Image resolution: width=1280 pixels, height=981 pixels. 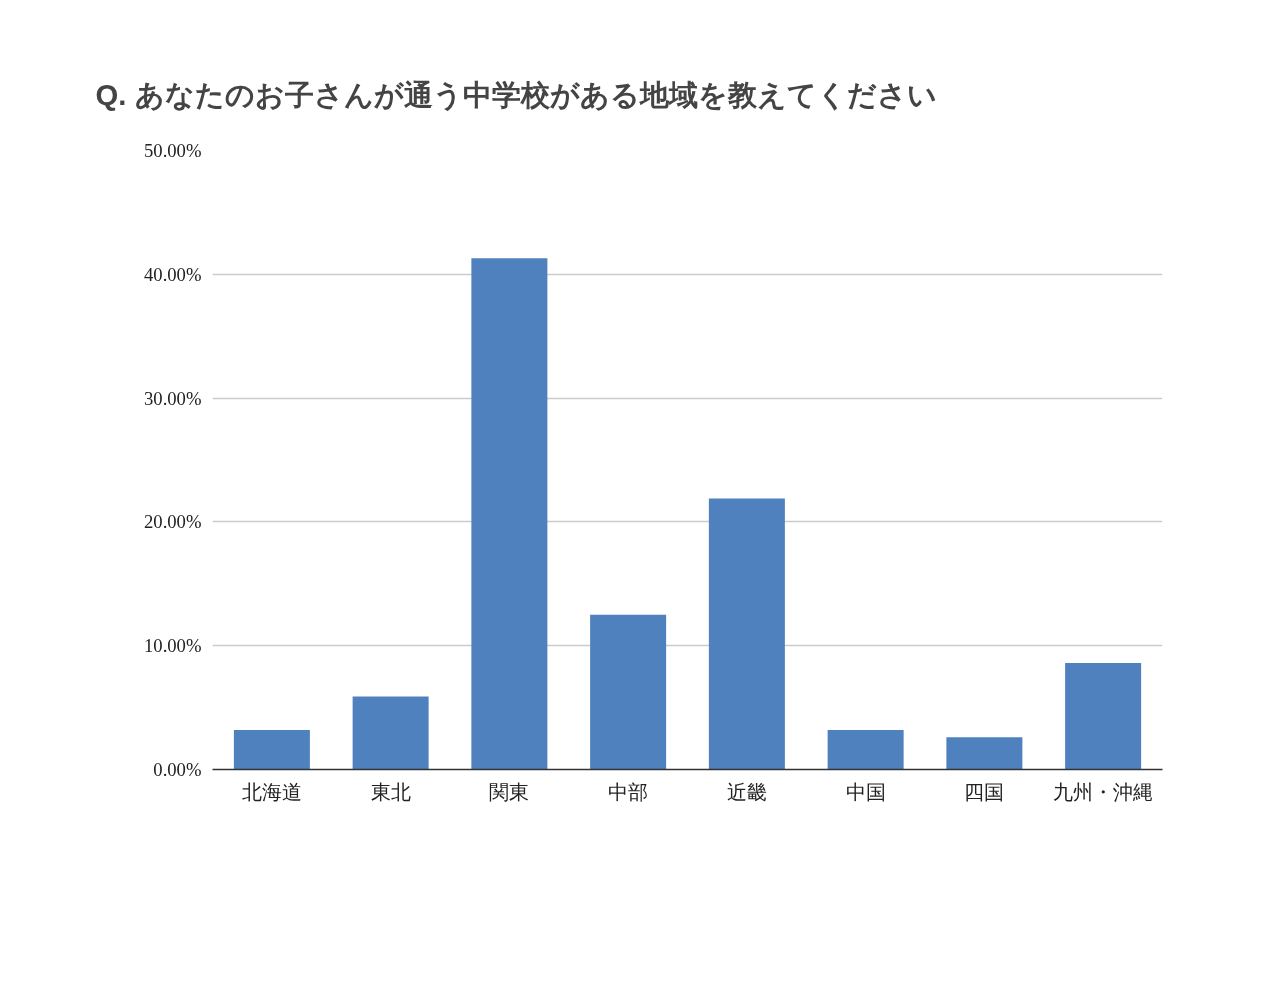 What do you see at coordinates (172, 274) in the screenshot?
I see `y-tick-label: 40.00%` at bounding box center [172, 274].